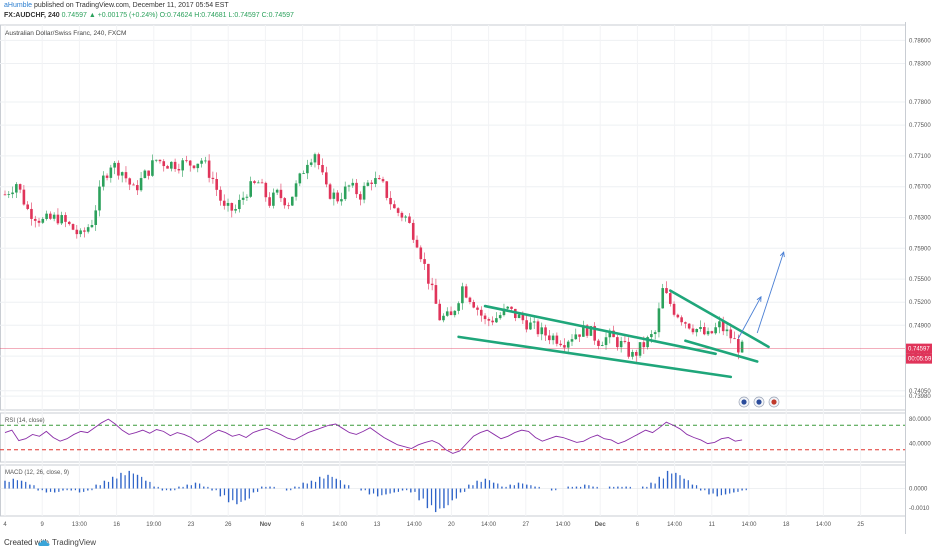  What do you see at coordinates (782, 254) in the screenshot?
I see `arrow-head` at bounding box center [782, 254].